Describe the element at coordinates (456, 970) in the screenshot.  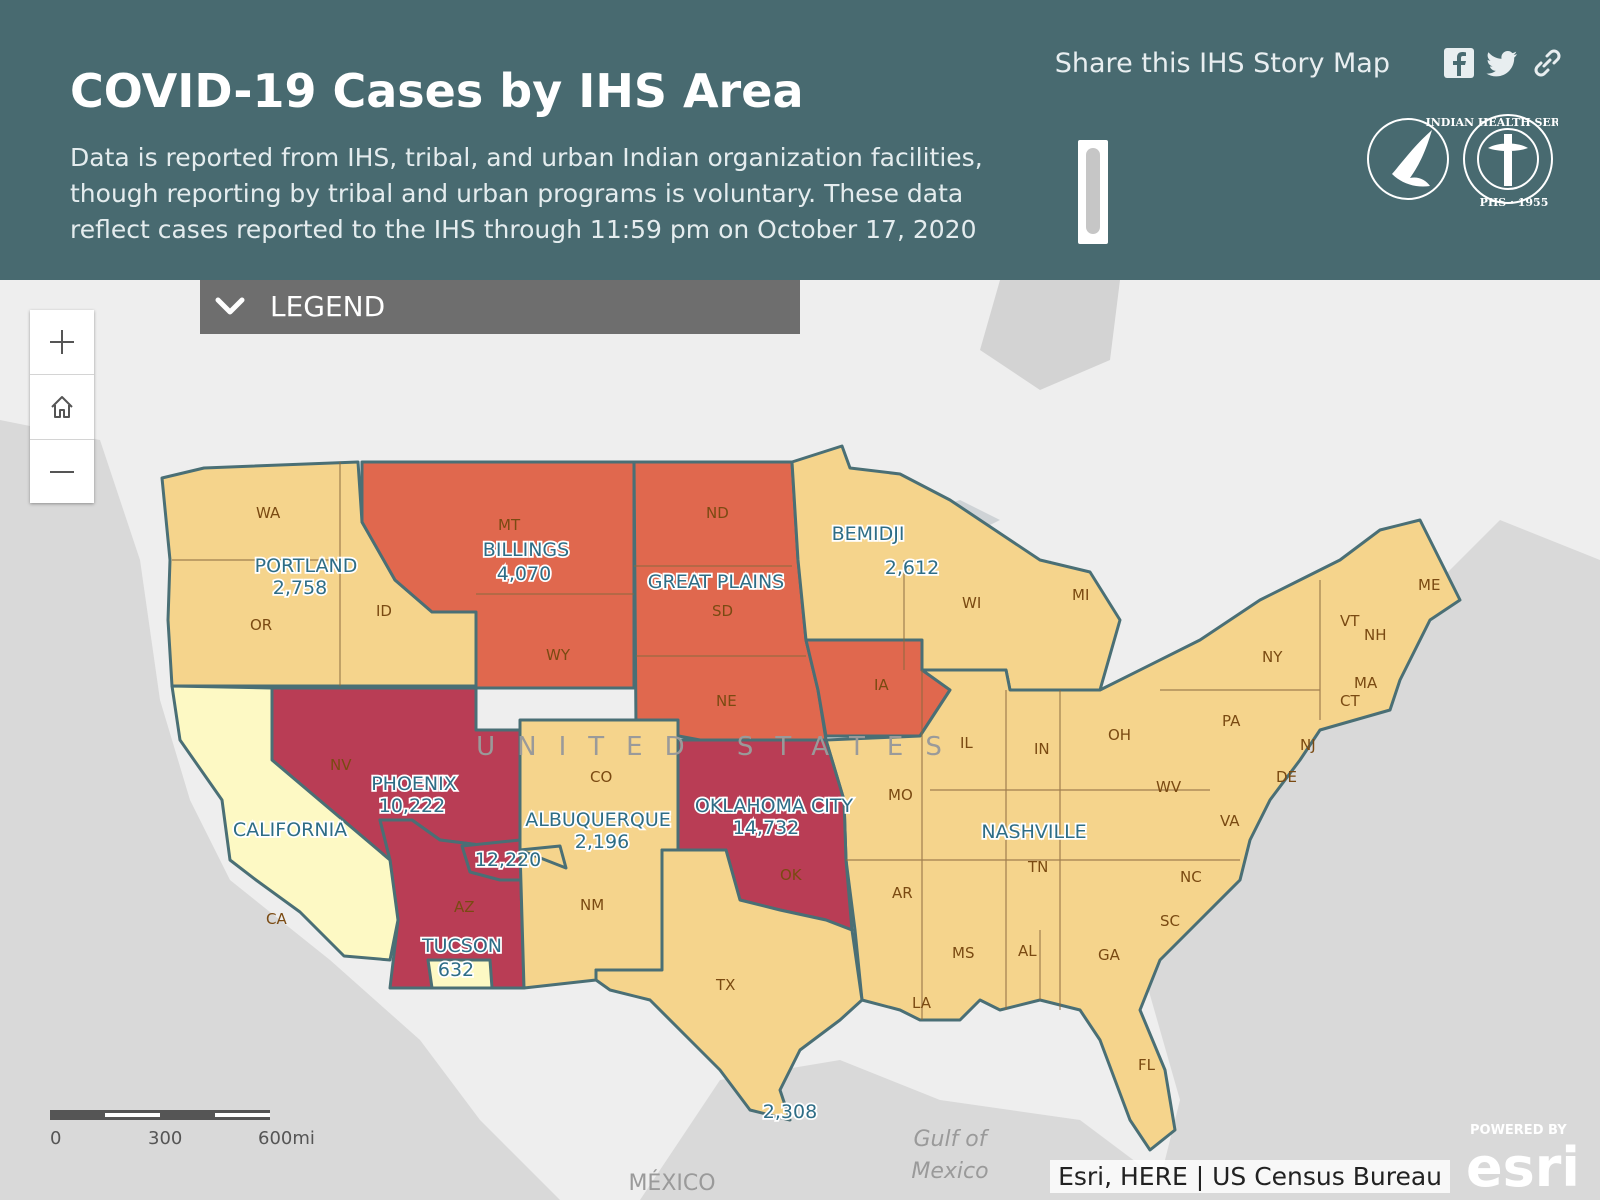
I see `area-cases-tucson: 632` at that location.